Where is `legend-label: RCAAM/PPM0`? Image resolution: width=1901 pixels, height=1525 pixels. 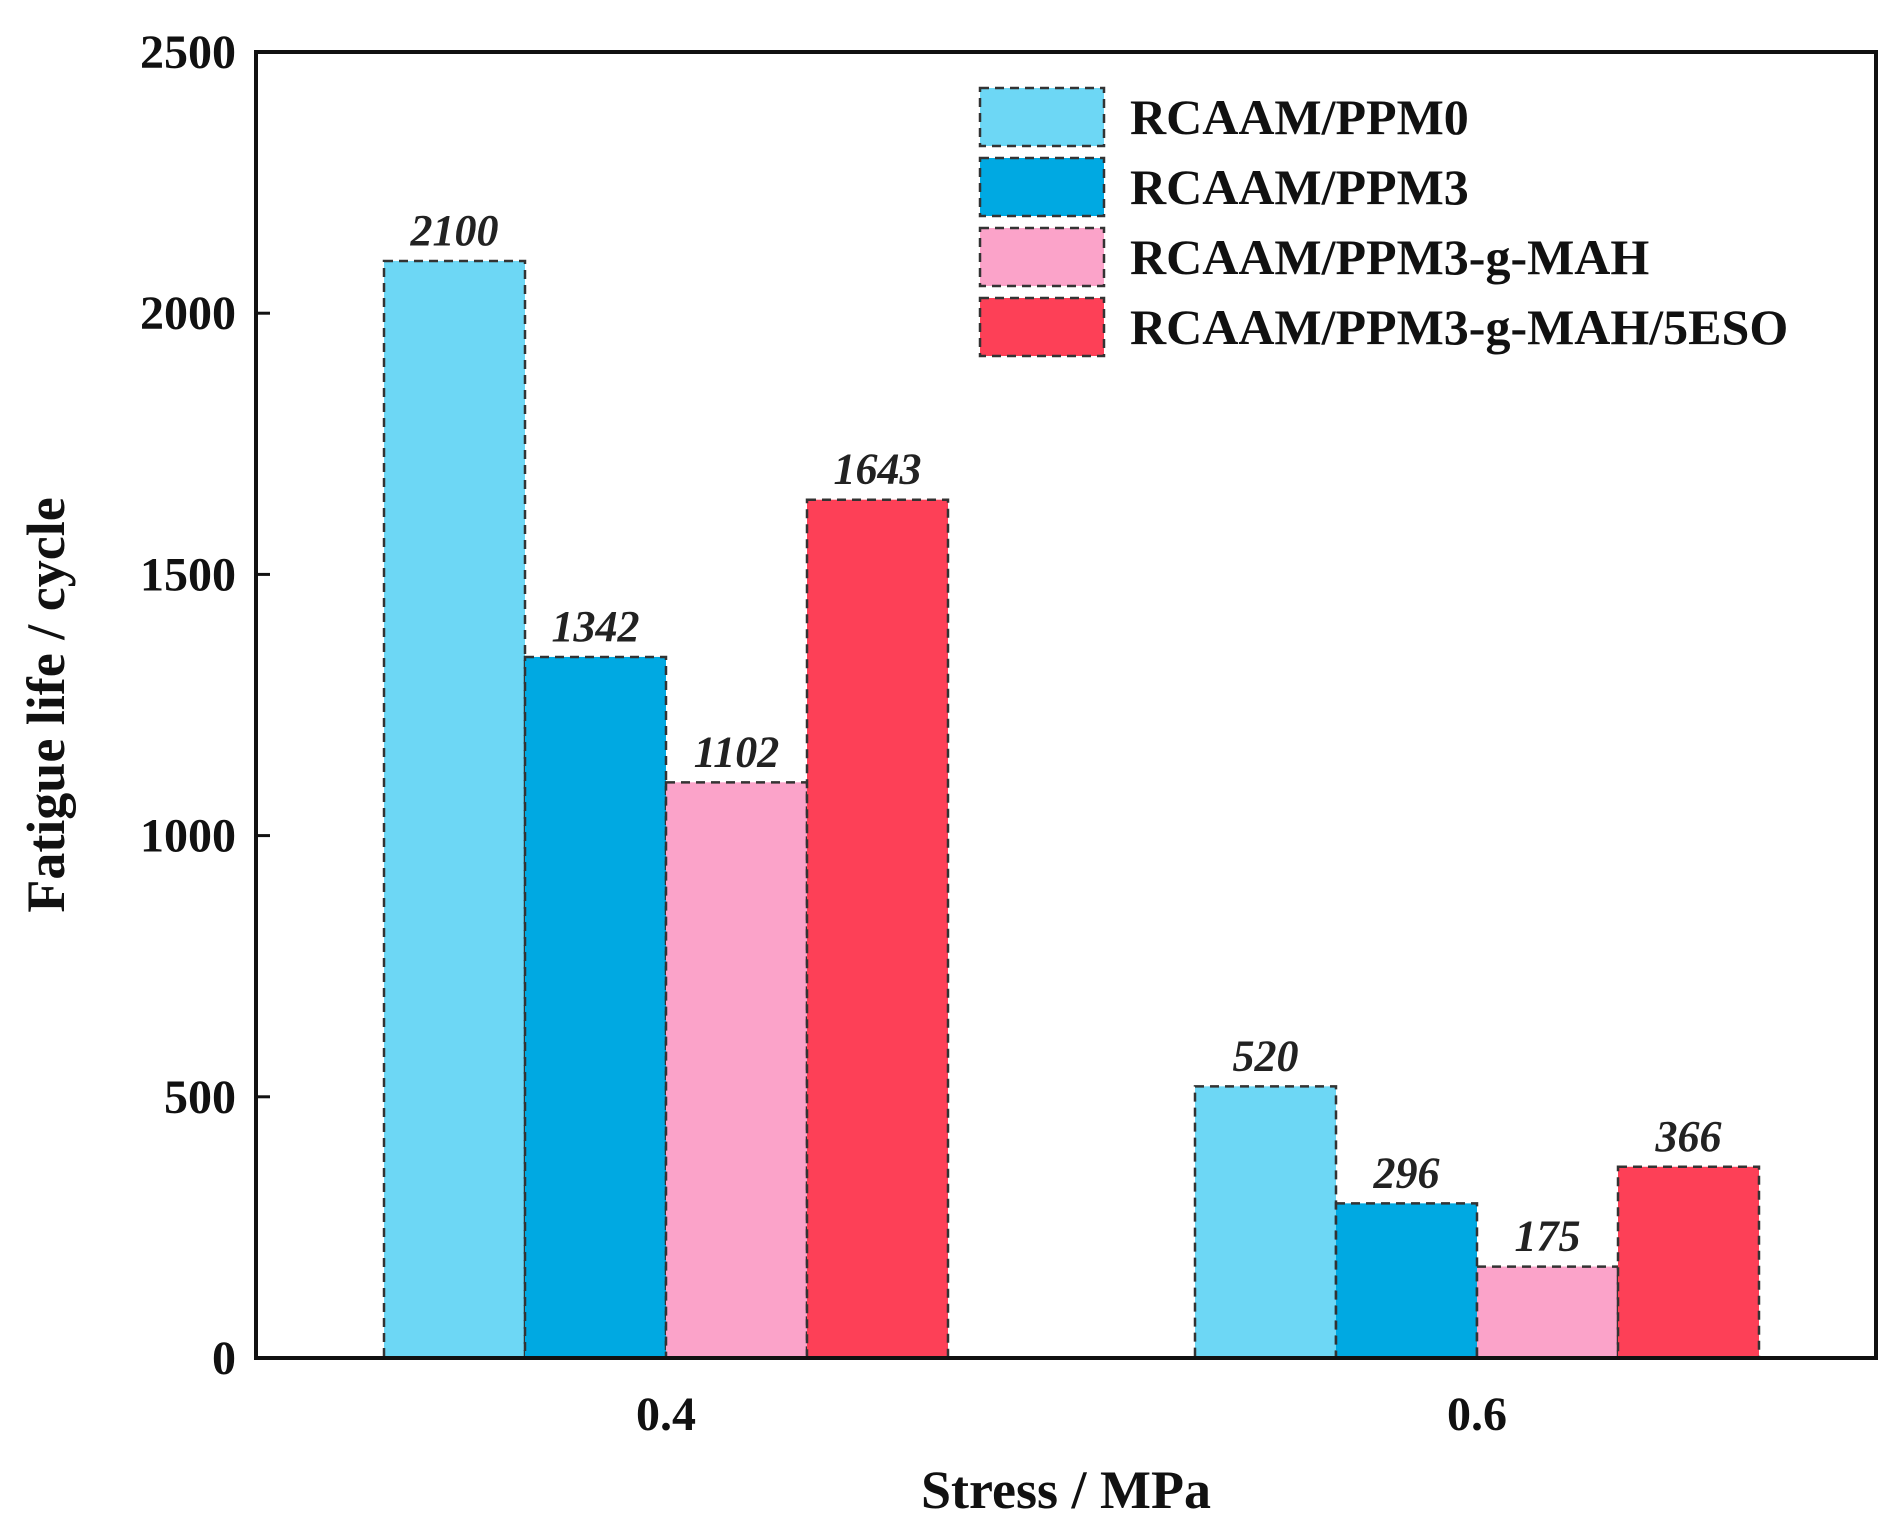 legend-label: RCAAM/PPM0 is located at coordinates (1299, 117).